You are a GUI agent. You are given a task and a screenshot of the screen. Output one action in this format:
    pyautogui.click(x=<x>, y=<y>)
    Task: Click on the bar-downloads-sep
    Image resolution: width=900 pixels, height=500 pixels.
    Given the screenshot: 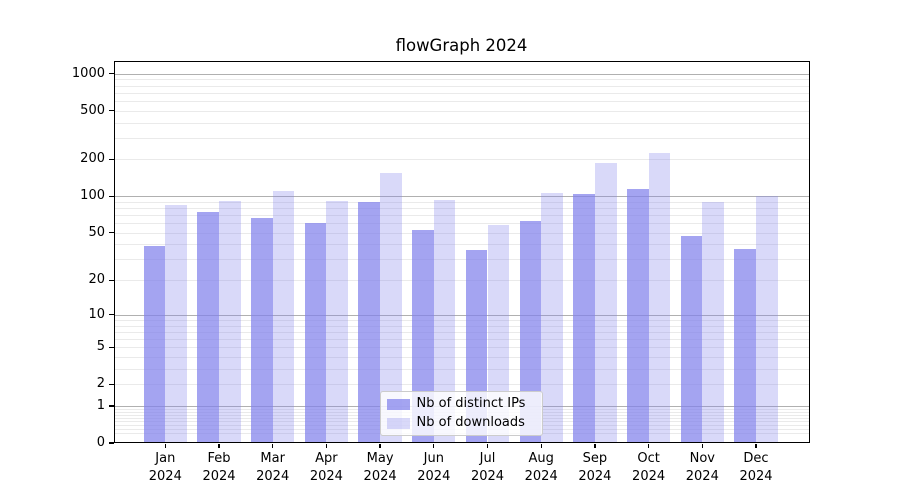 What is the action you would take?
    pyautogui.click(x=605, y=303)
    